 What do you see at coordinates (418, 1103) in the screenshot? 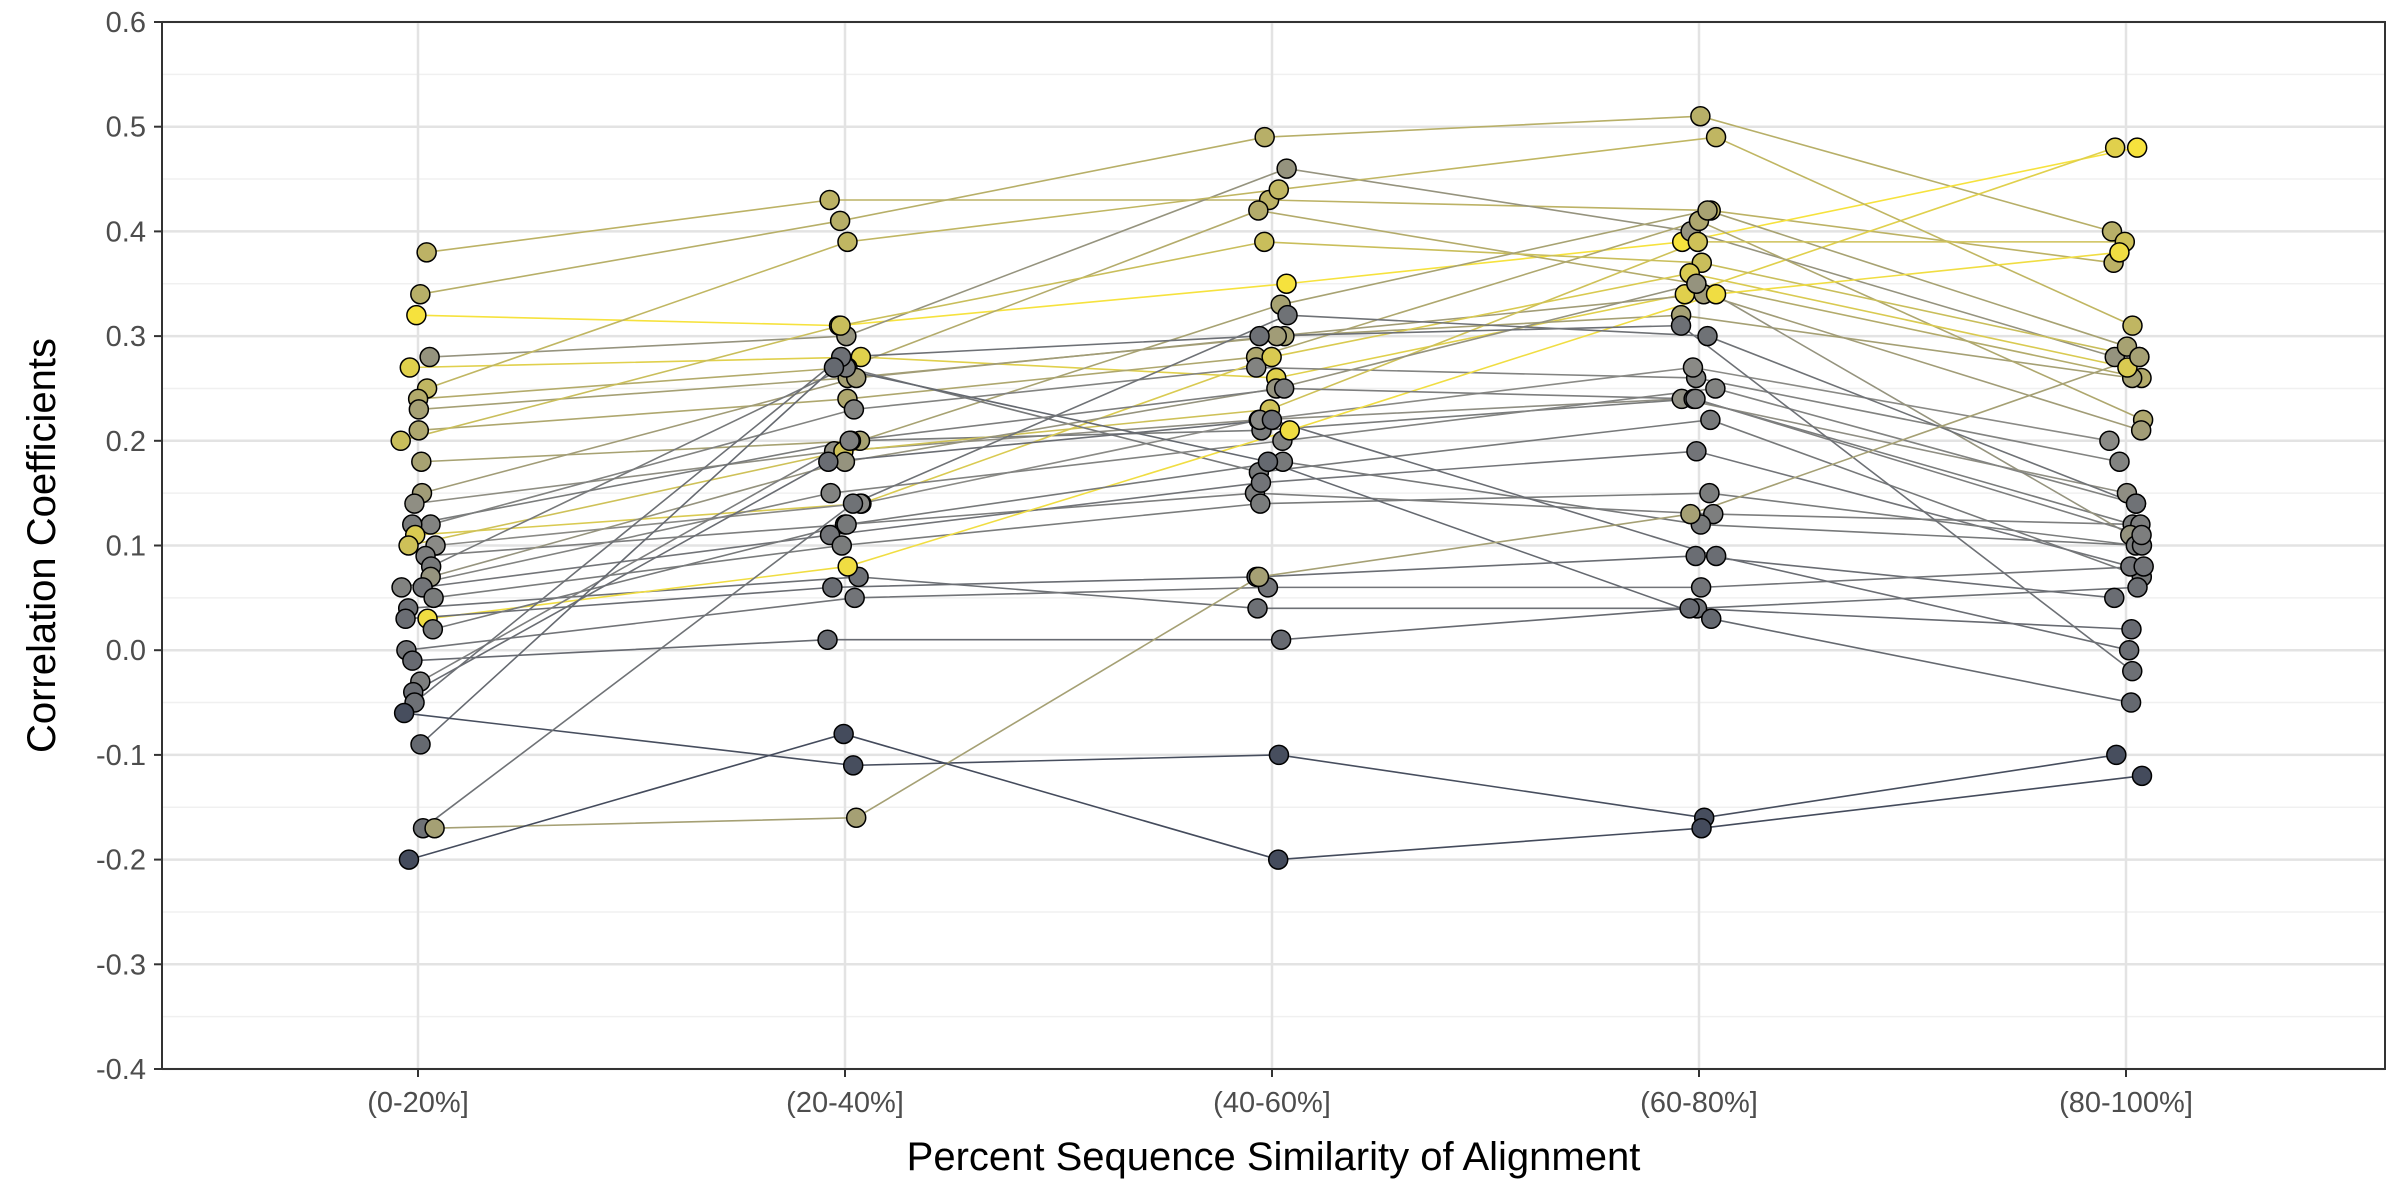
I see `x-tick-label: (0-20%]` at bounding box center [418, 1103].